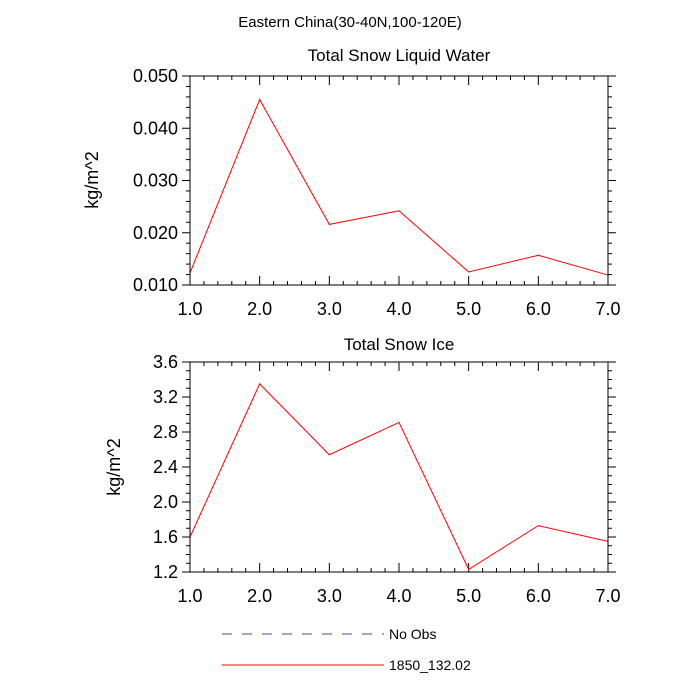 The image size is (700, 700). What do you see at coordinates (399, 55) in the screenshot?
I see `chart-title: Total Snow Liquid Water` at bounding box center [399, 55].